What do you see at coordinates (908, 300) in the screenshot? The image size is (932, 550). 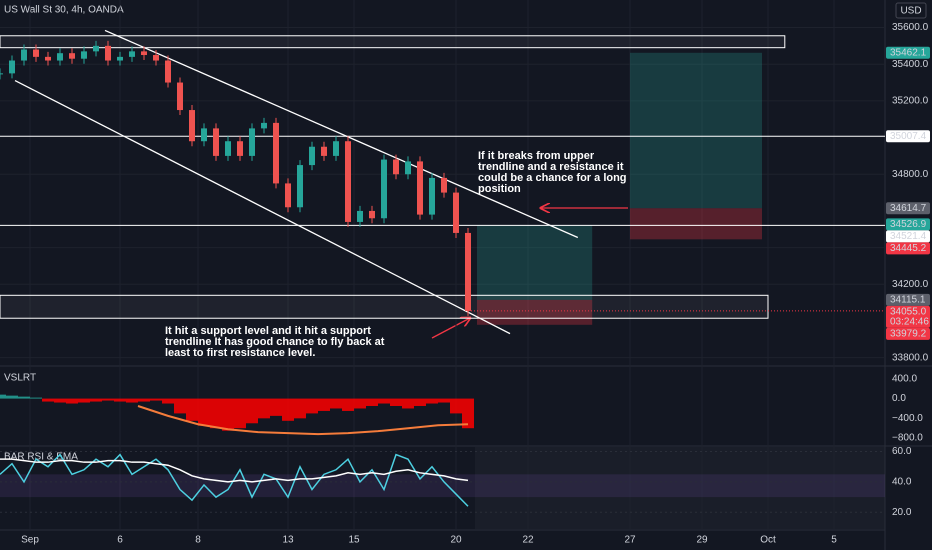 I see `price-label: 34115.1` at bounding box center [908, 300].